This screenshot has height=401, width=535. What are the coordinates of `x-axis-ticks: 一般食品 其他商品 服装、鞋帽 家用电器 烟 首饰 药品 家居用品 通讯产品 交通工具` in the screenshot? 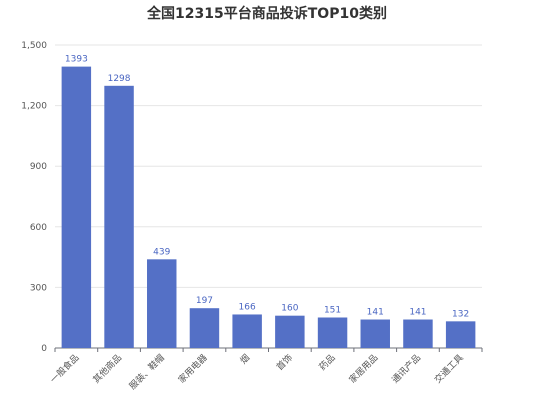 It's located at (257, 372).